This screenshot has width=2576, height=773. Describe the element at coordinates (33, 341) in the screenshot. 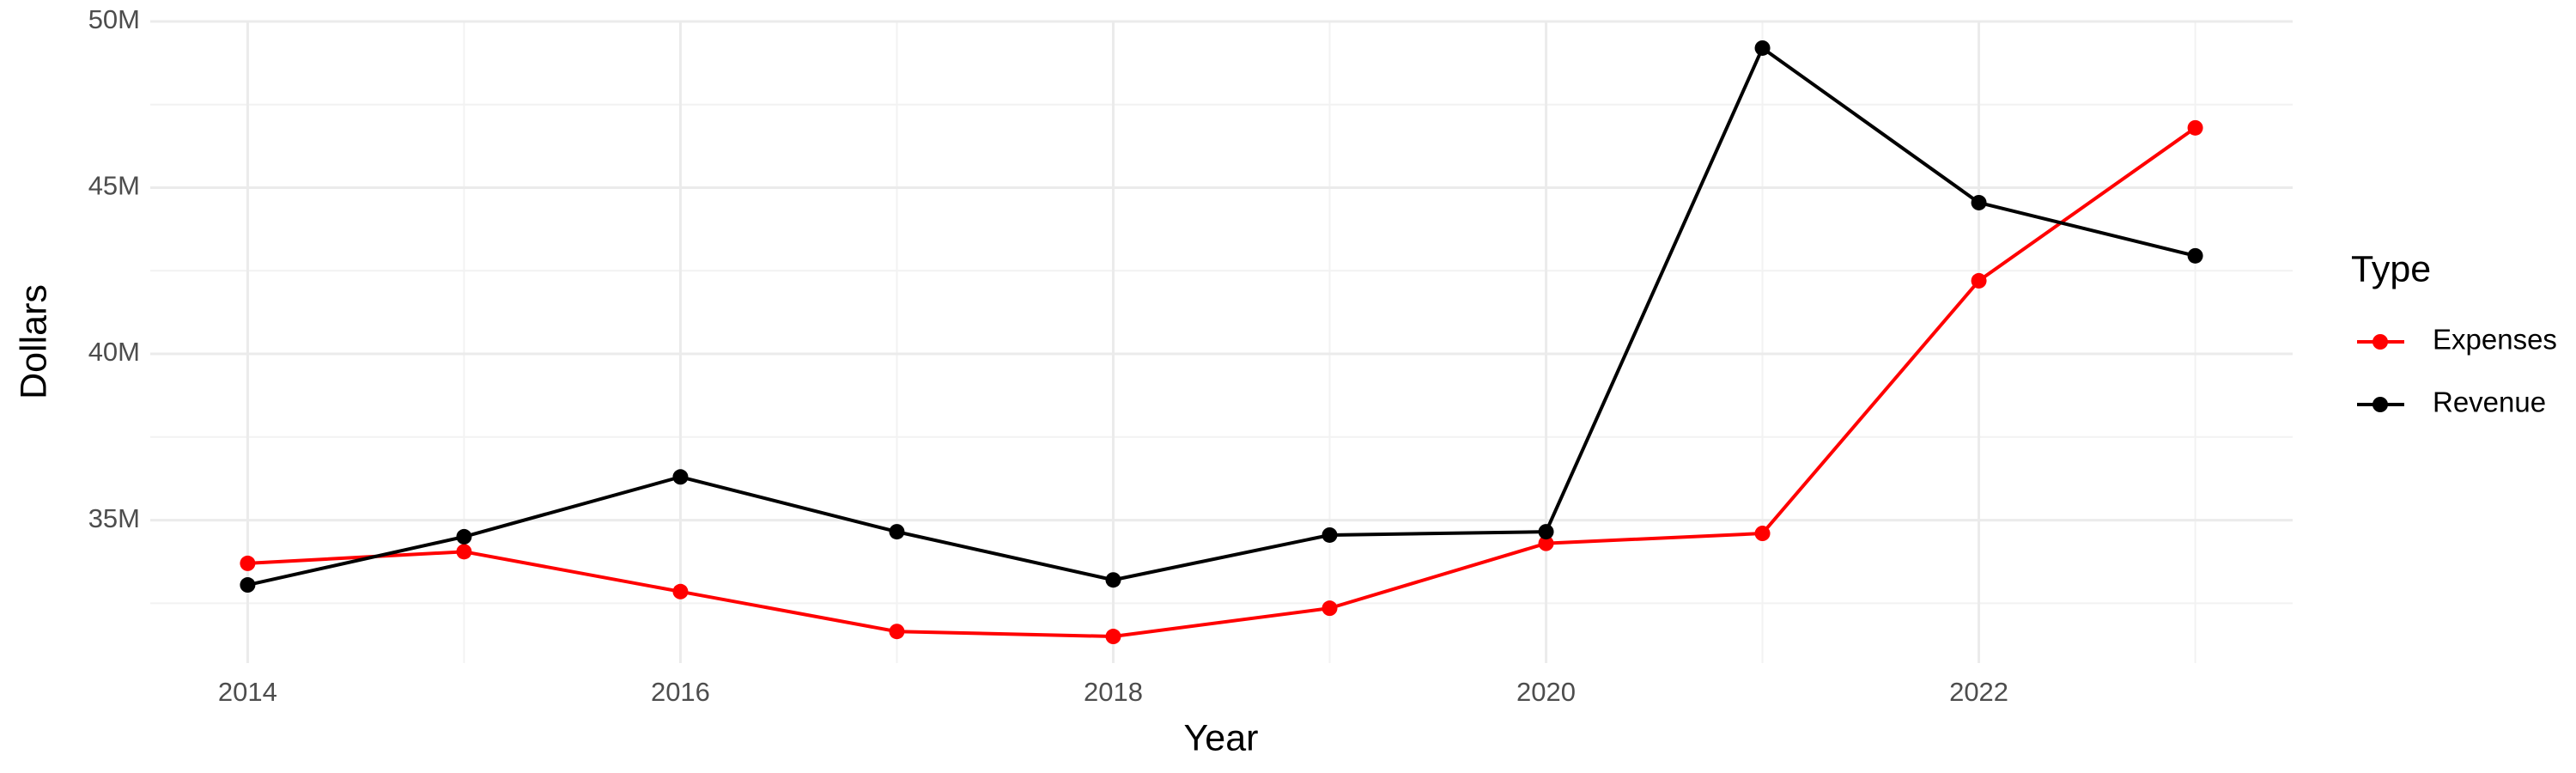

I see `y-axis-title: Dollars` at that location.